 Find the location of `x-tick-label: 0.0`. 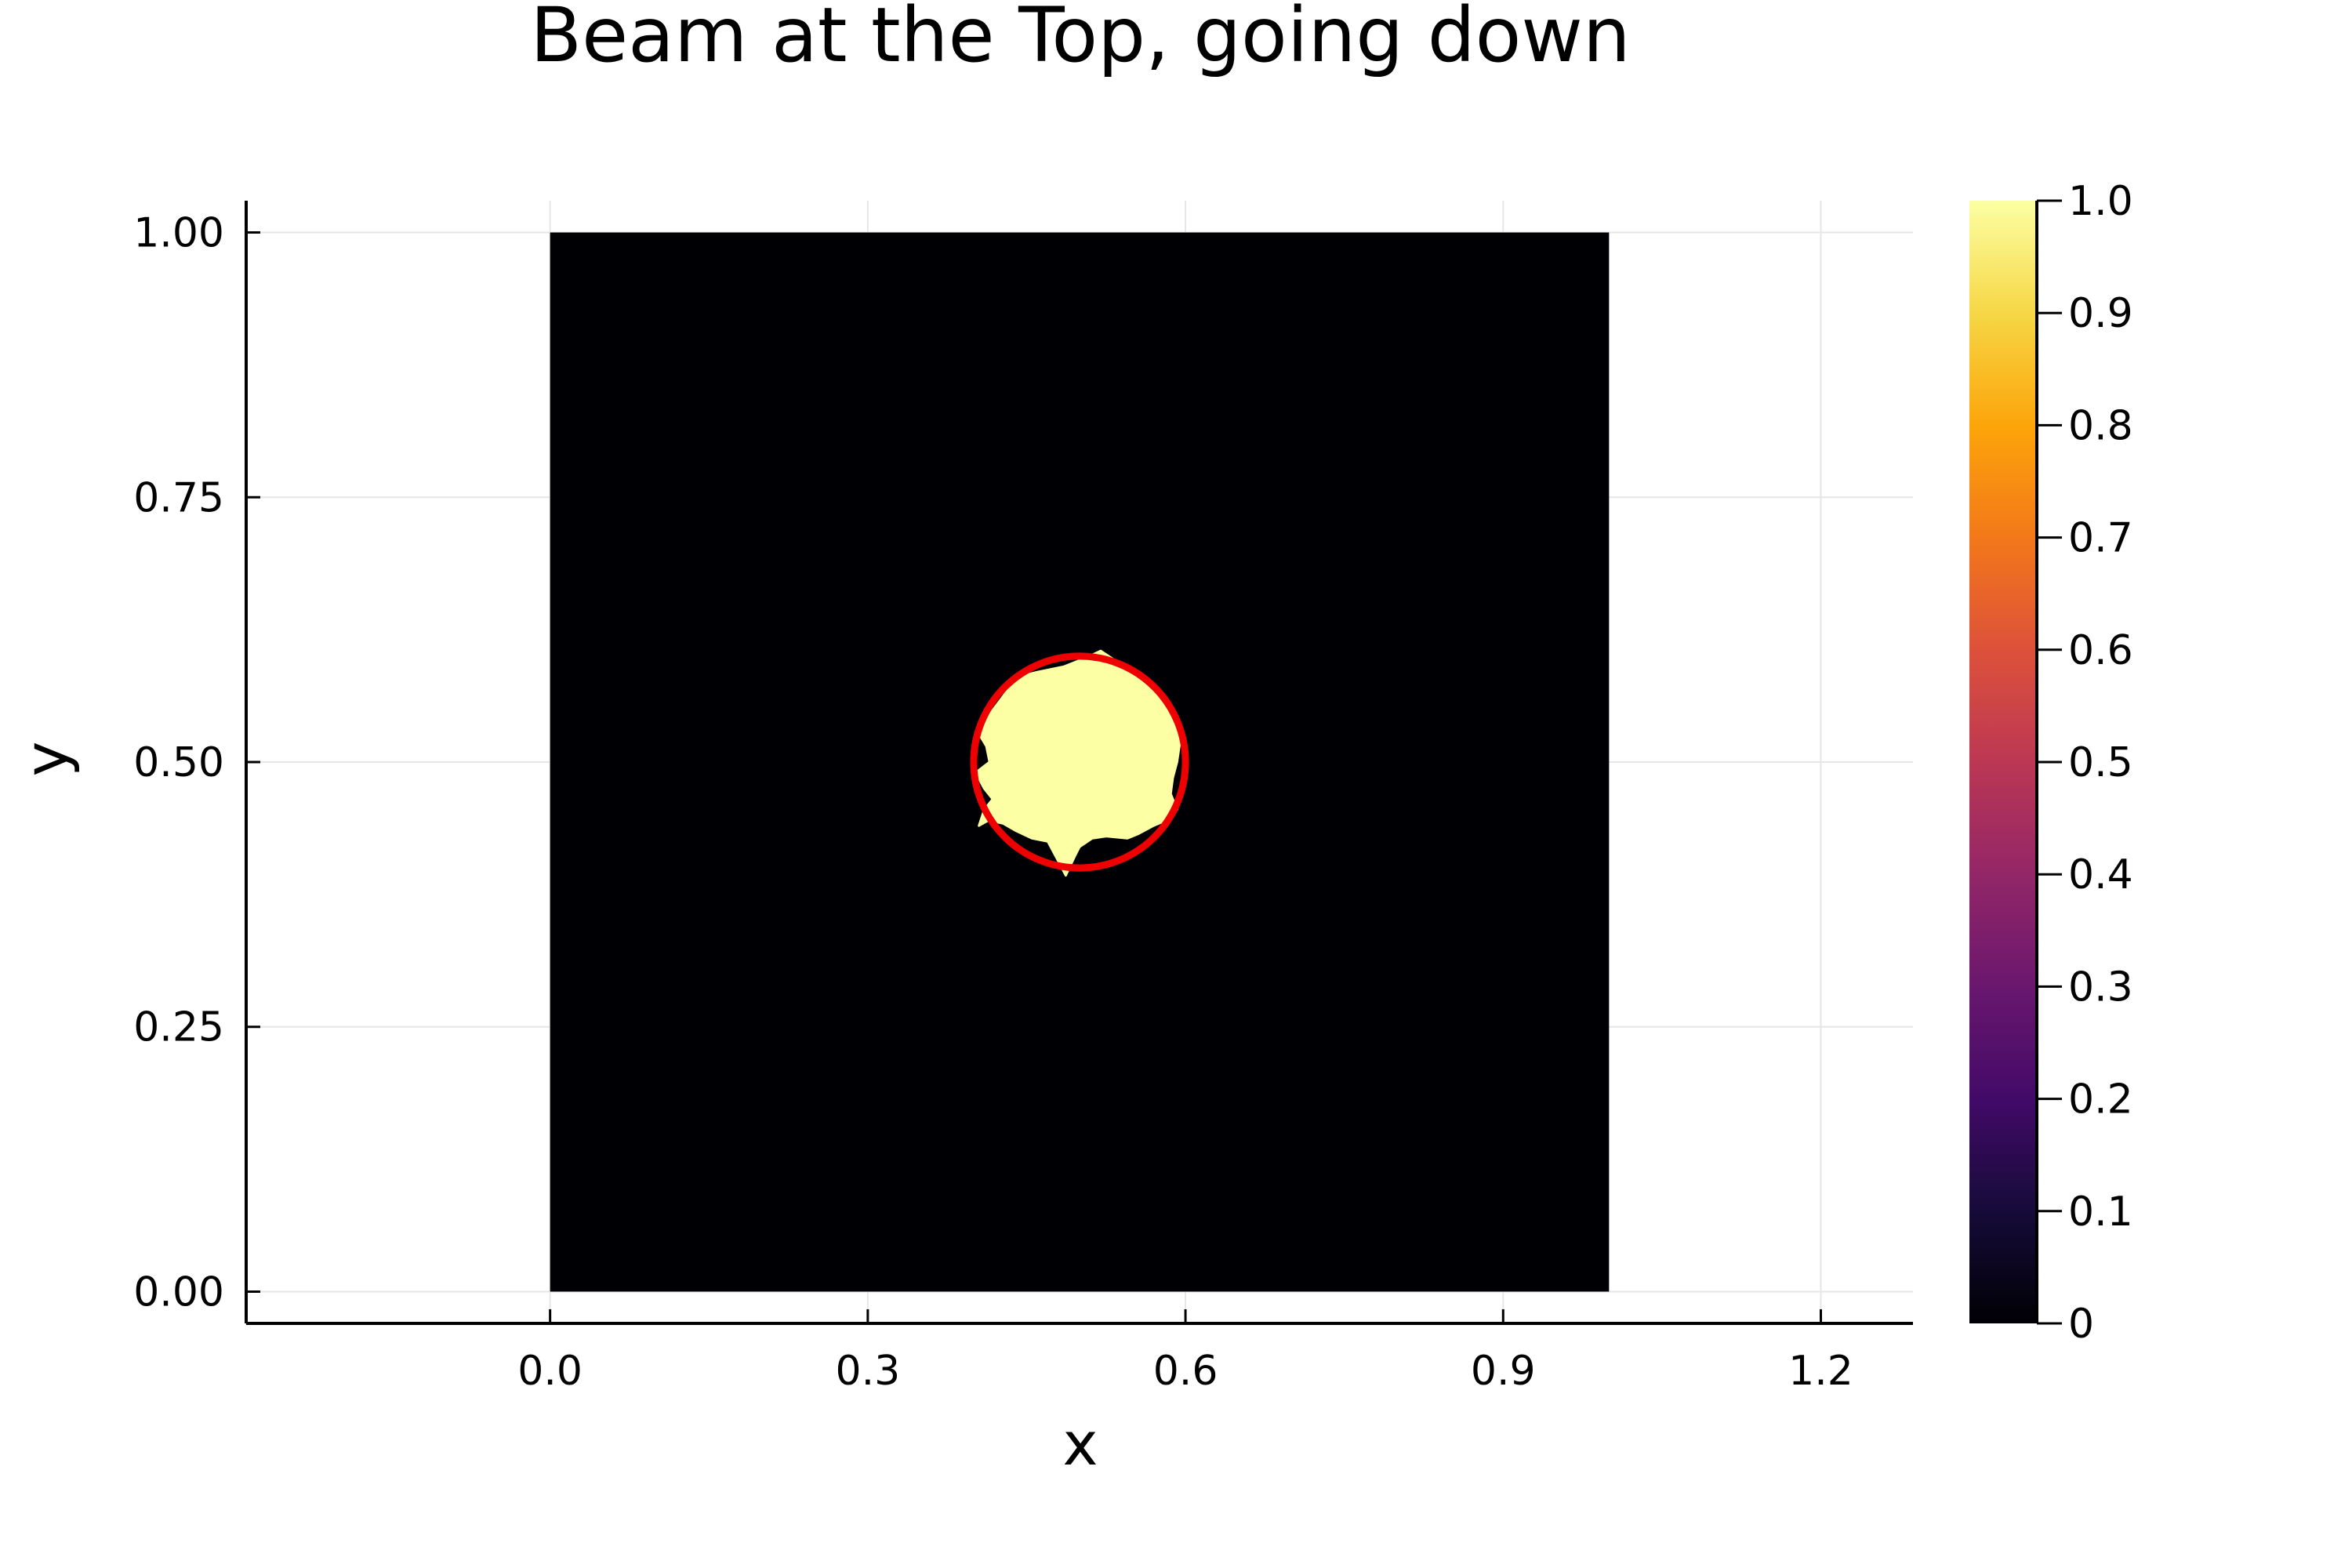

x-tick-label: 0.0 is located at coordinates (550, 1371).